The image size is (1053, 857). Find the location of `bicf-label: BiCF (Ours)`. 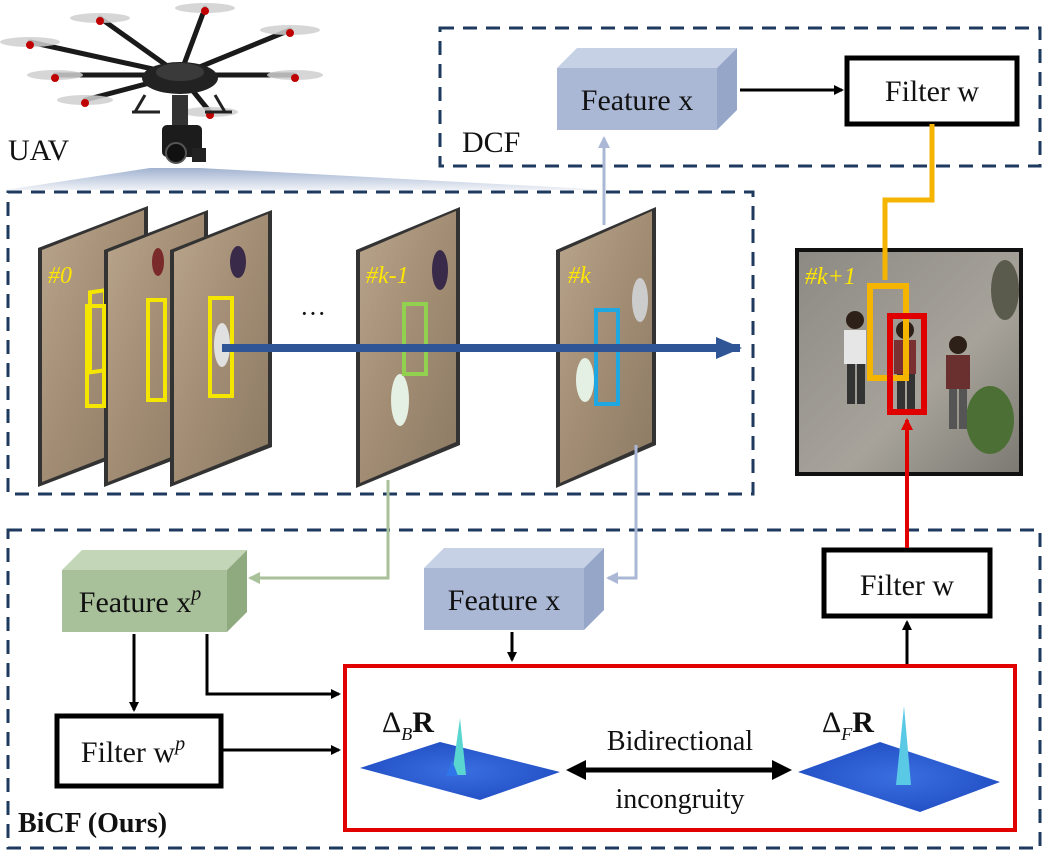

bicf-label: BiCF (Ours) is located at coordinates (92, 823).